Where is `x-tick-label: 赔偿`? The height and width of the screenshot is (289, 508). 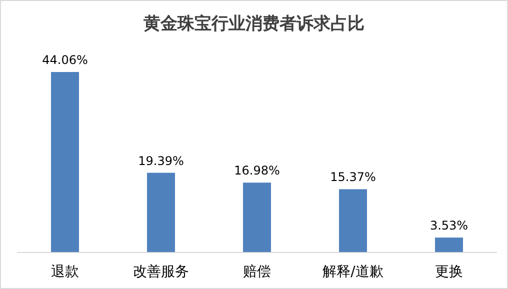 x-tick-label: 赔偿 is located at coordinates (257, 272).